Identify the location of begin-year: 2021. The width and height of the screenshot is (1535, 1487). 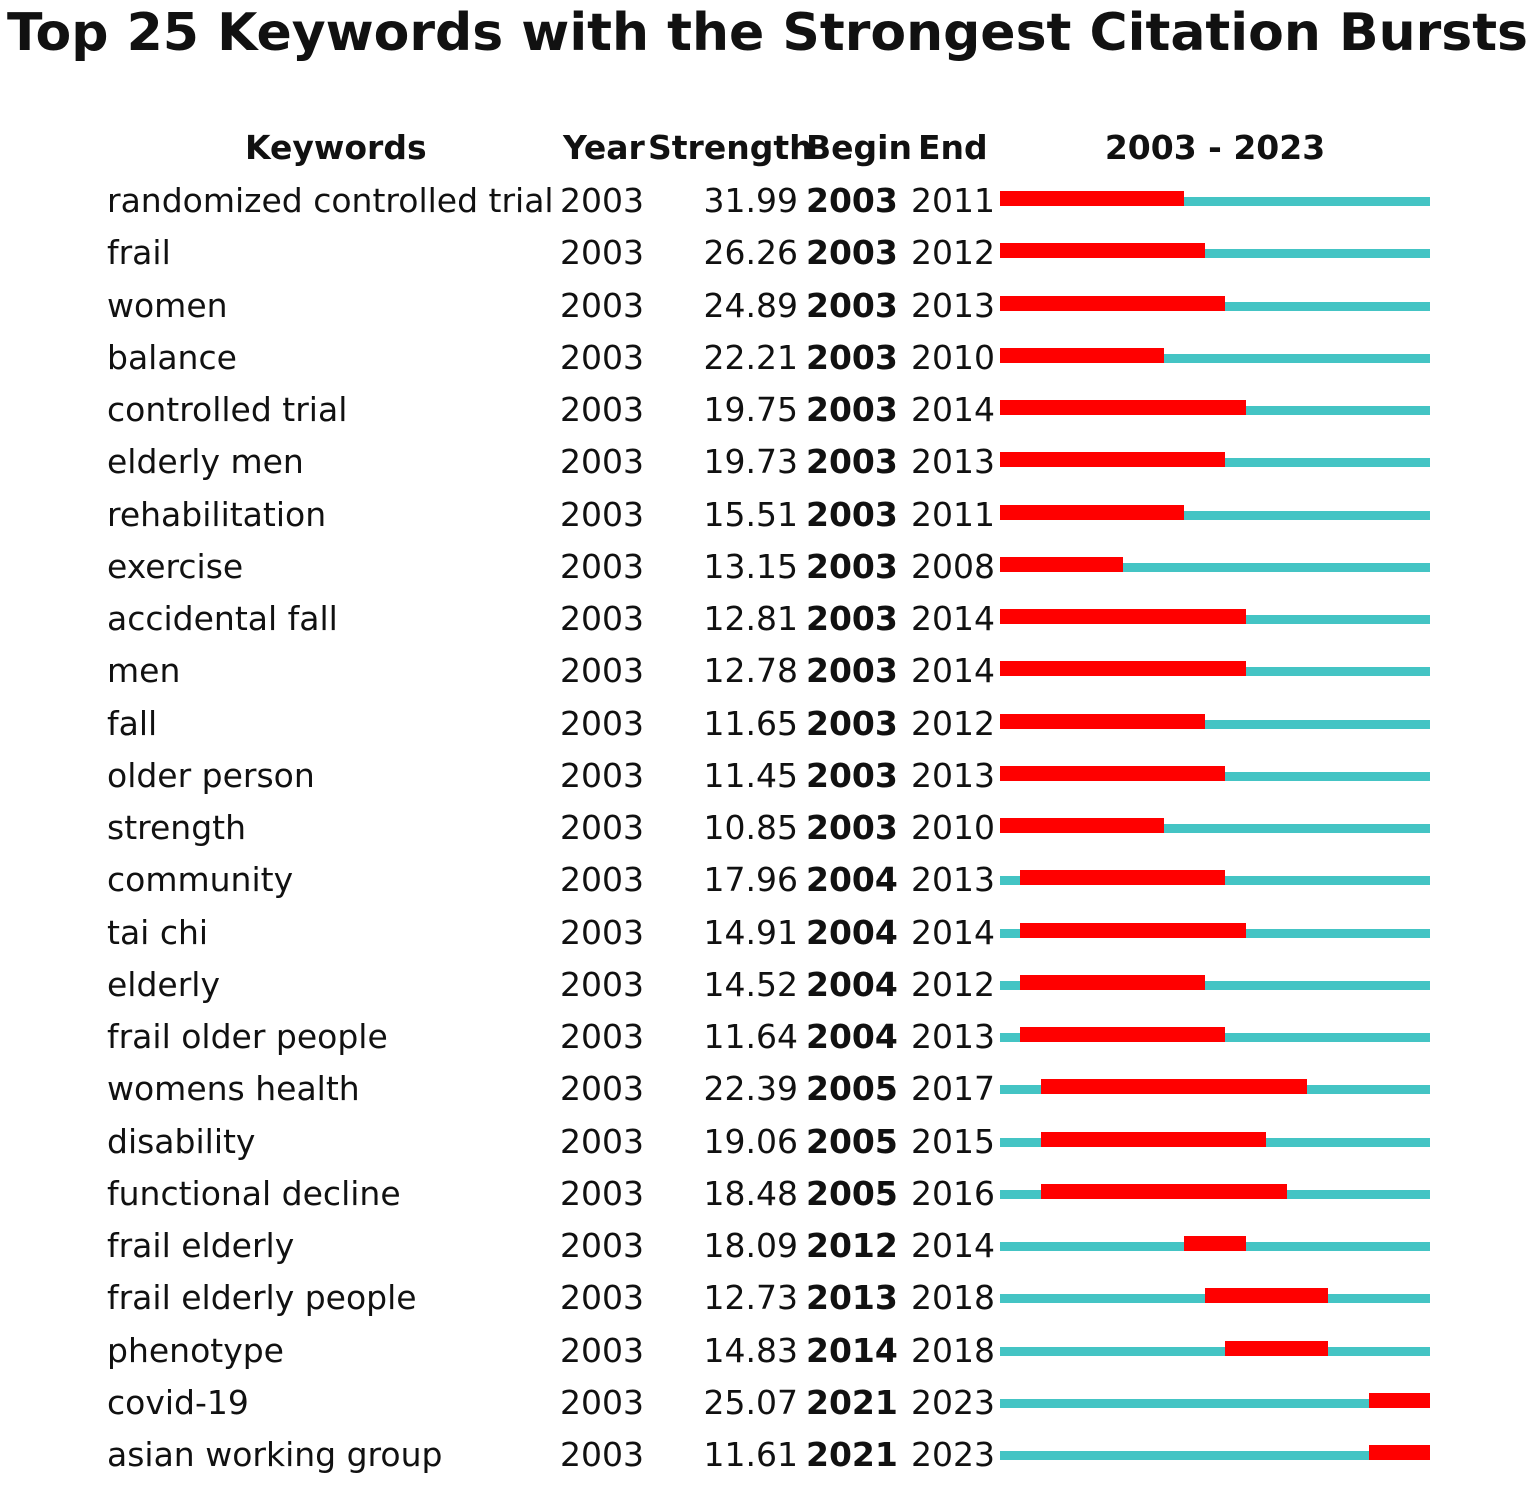
(852, 1454).